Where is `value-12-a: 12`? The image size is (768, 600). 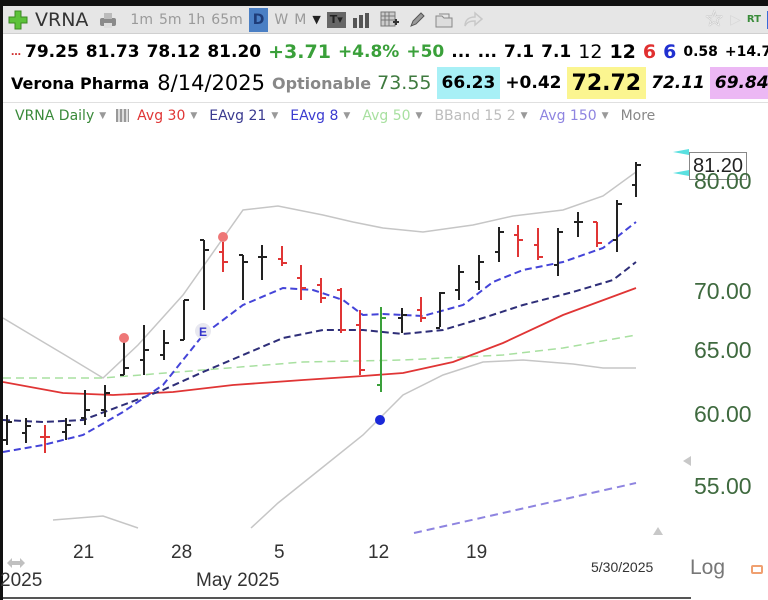 value-12-a: 12 is located at coordinates (590, 52).